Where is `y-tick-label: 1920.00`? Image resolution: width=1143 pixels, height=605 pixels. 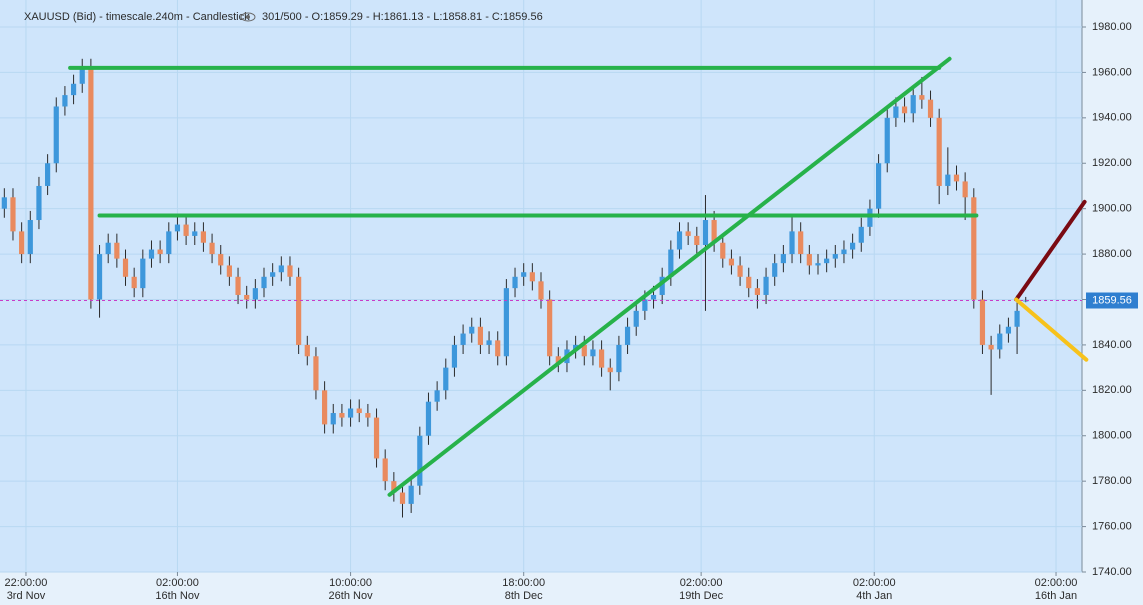 y-tick-label: 1920.00 is located at coordinates (1112, 163).